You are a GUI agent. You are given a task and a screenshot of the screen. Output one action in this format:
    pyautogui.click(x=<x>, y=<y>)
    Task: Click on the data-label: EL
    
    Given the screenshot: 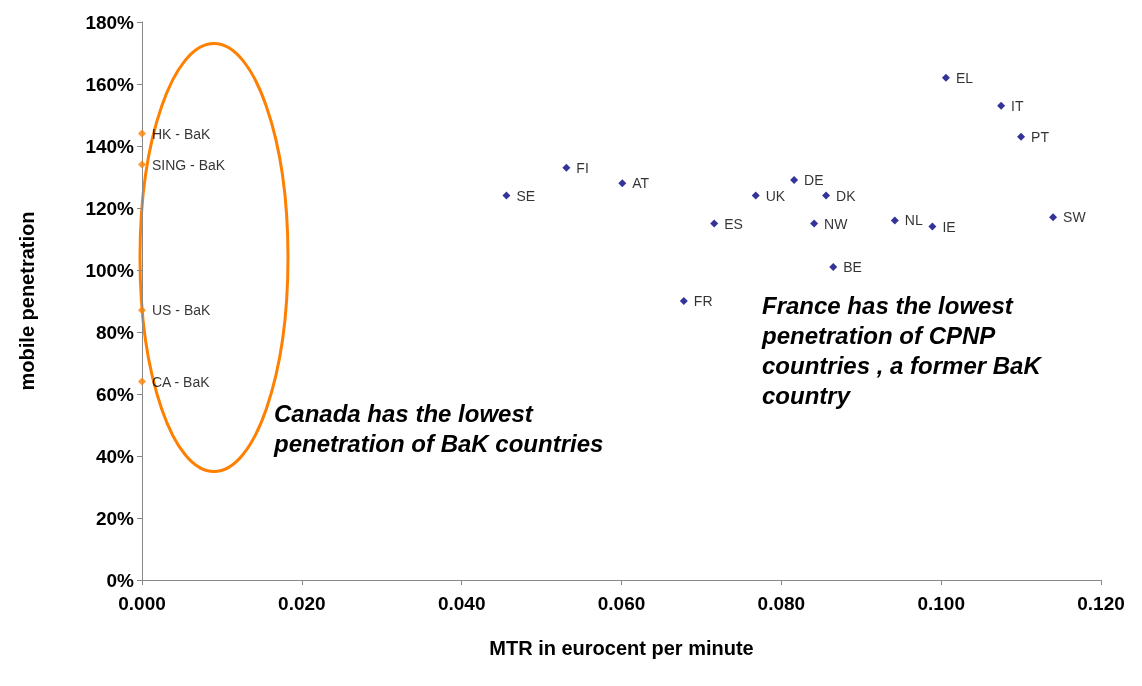 What is the action you would take?
    pyautogui.click(x=964, y=77)
    